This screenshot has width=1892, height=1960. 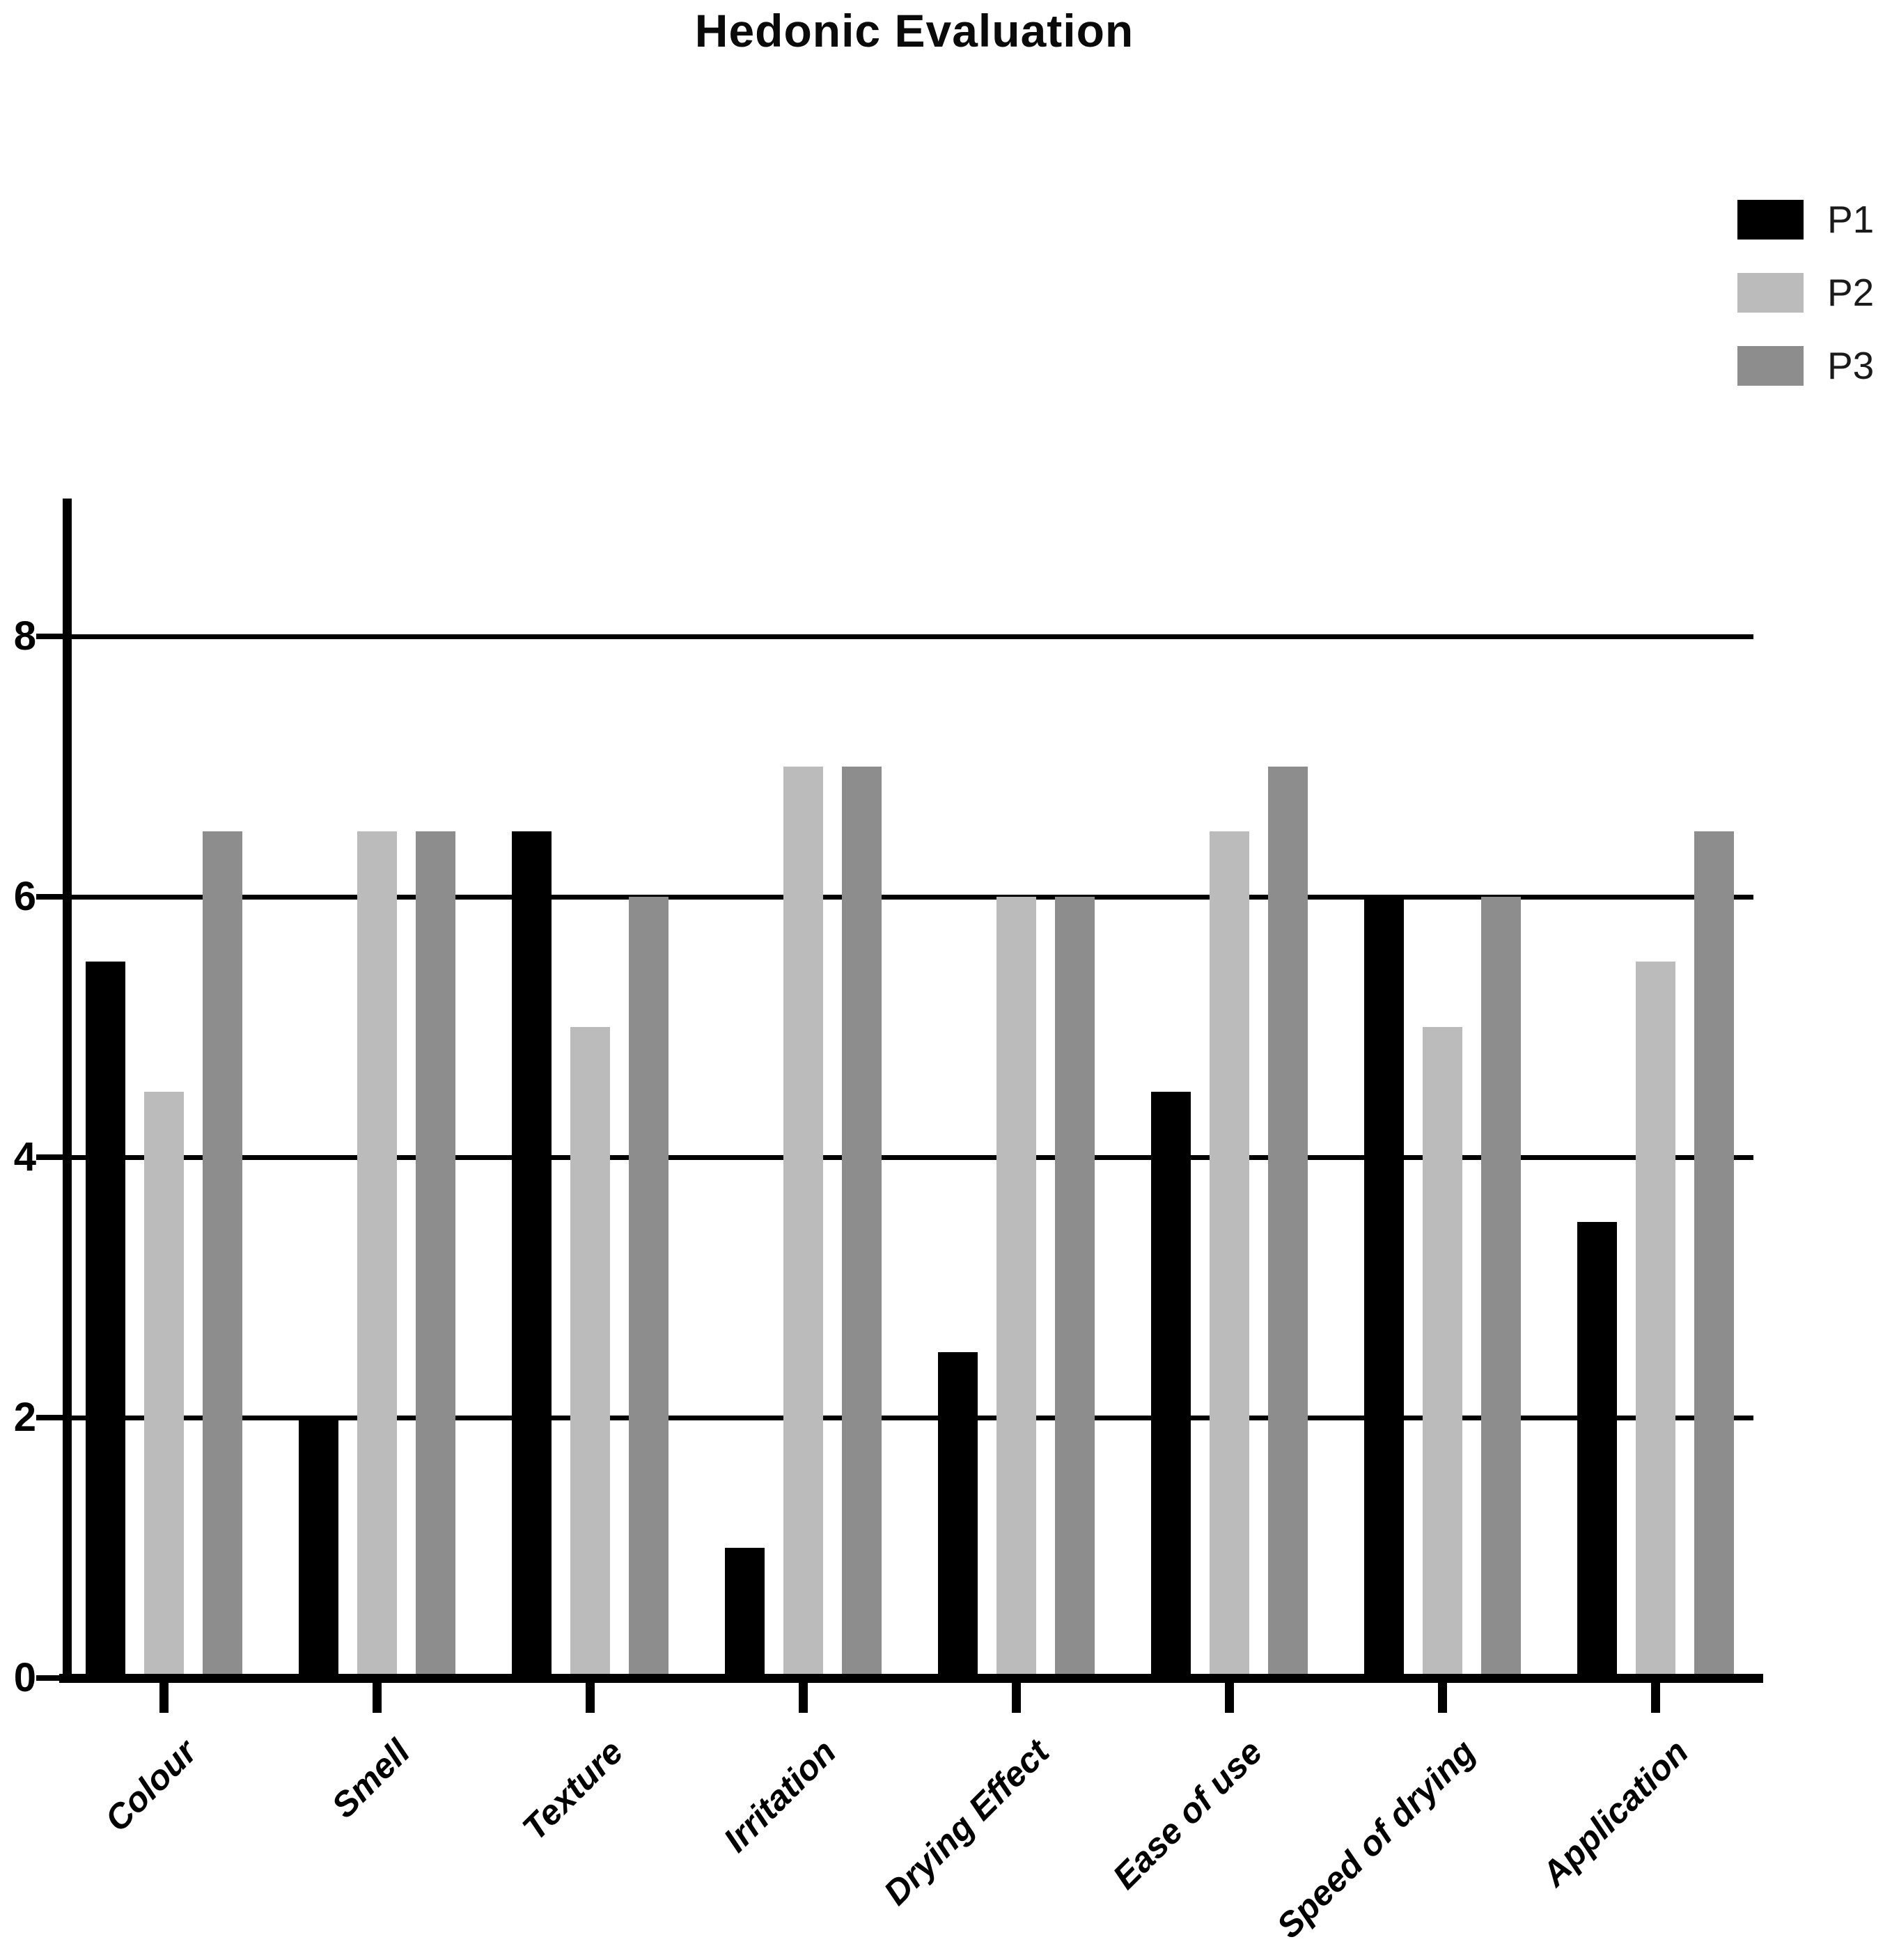 I want to click on bar-p2-drying-effect, so click(x=1016, y=1287).